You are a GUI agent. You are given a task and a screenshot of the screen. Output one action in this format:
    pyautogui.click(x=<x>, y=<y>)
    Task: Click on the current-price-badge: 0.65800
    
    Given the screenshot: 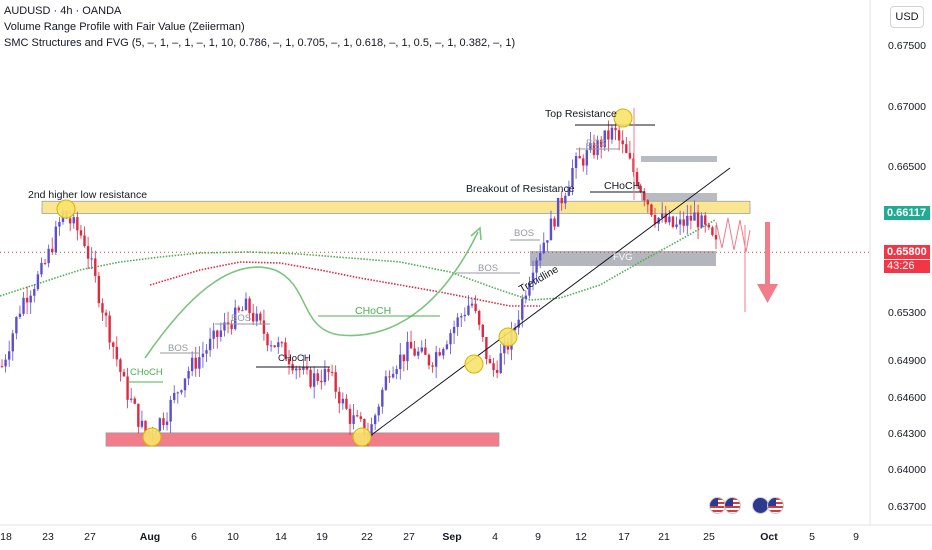 What is the action you would take?
    pyautogui.click(x=907, y=252)
    